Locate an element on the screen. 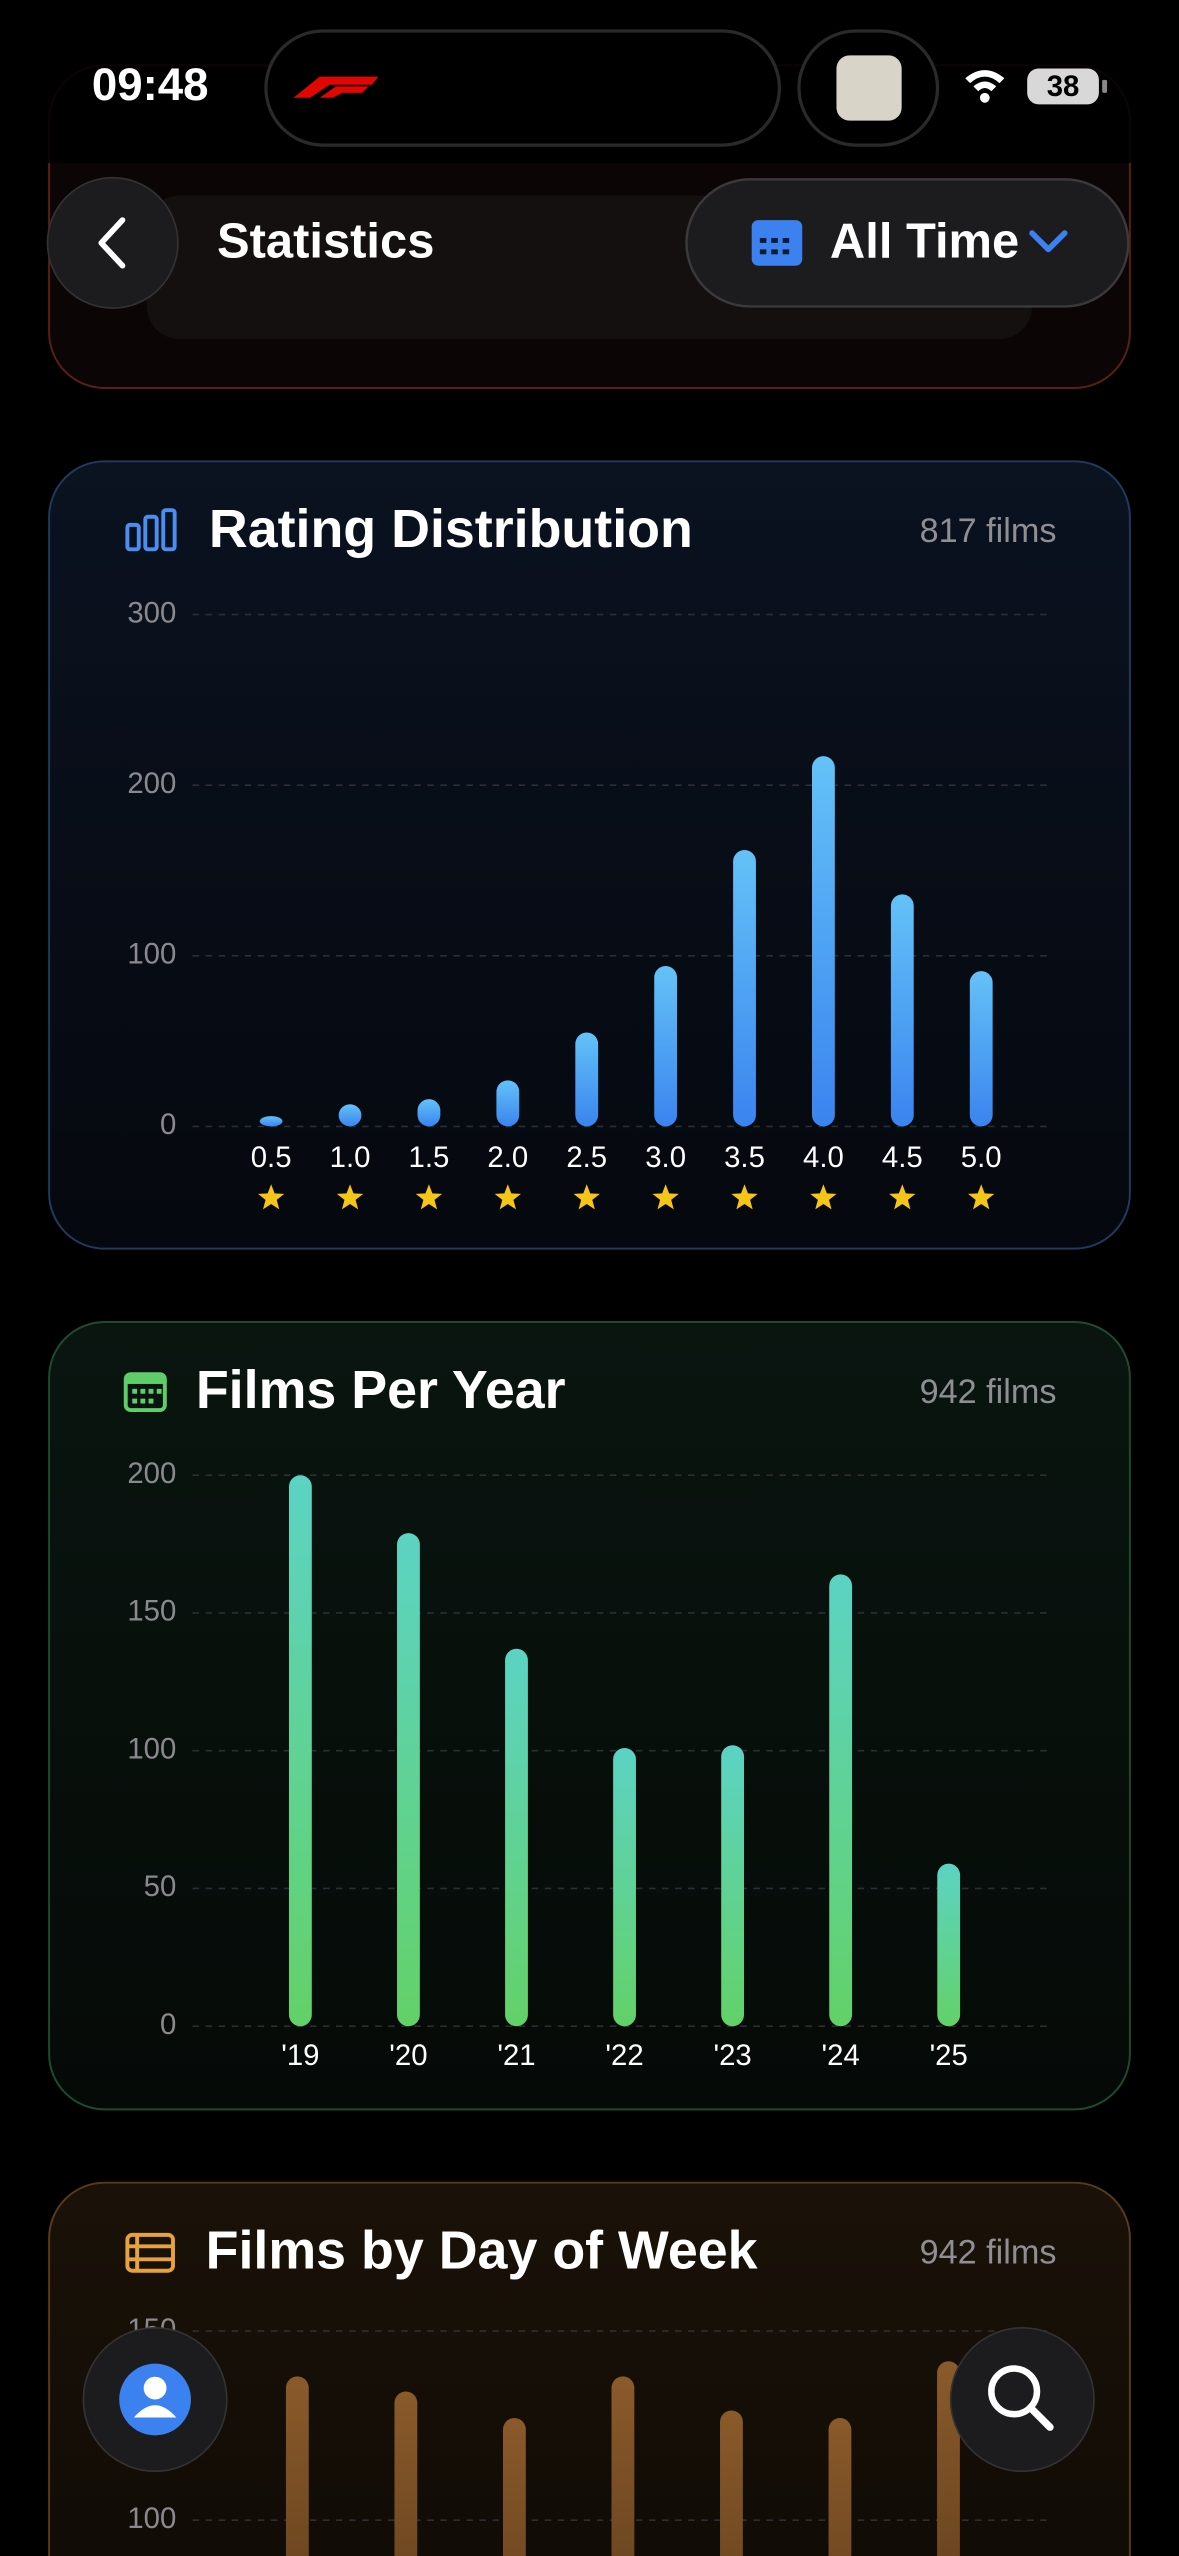 This screenshot has width=1179, height=2556. x-tick-label: 1.5 is located at coordinates (429, 1157).